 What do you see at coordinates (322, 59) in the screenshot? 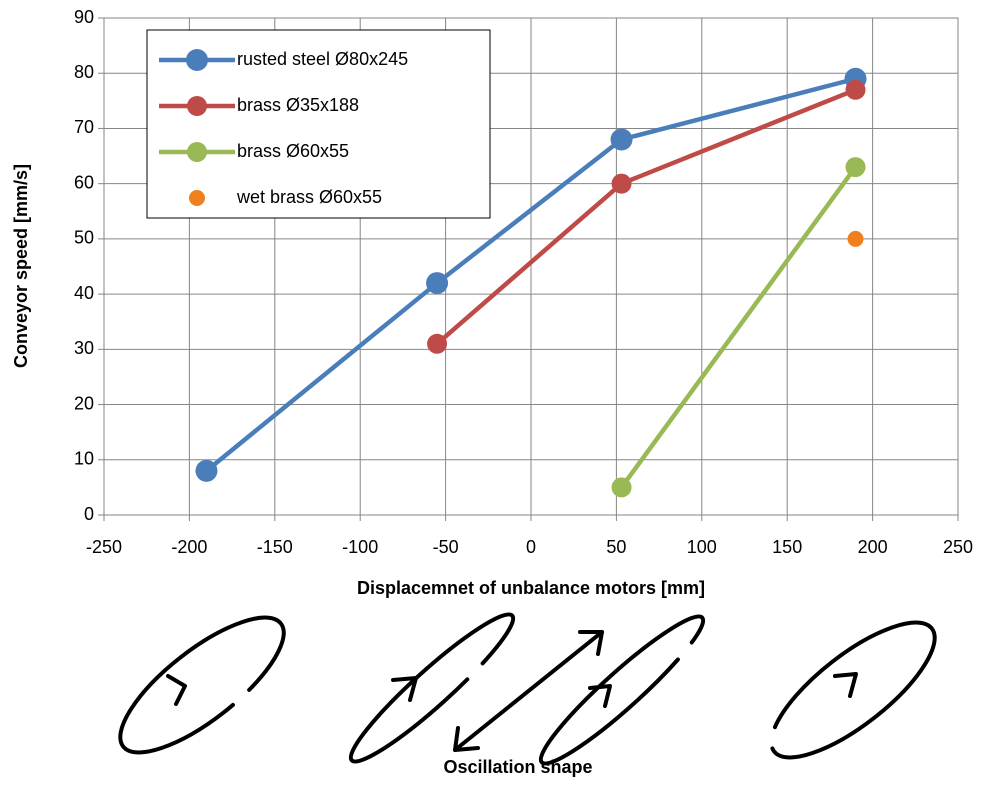
I see `legend-label: rusted steel Ø80x245` at bounding box center [322, 59].